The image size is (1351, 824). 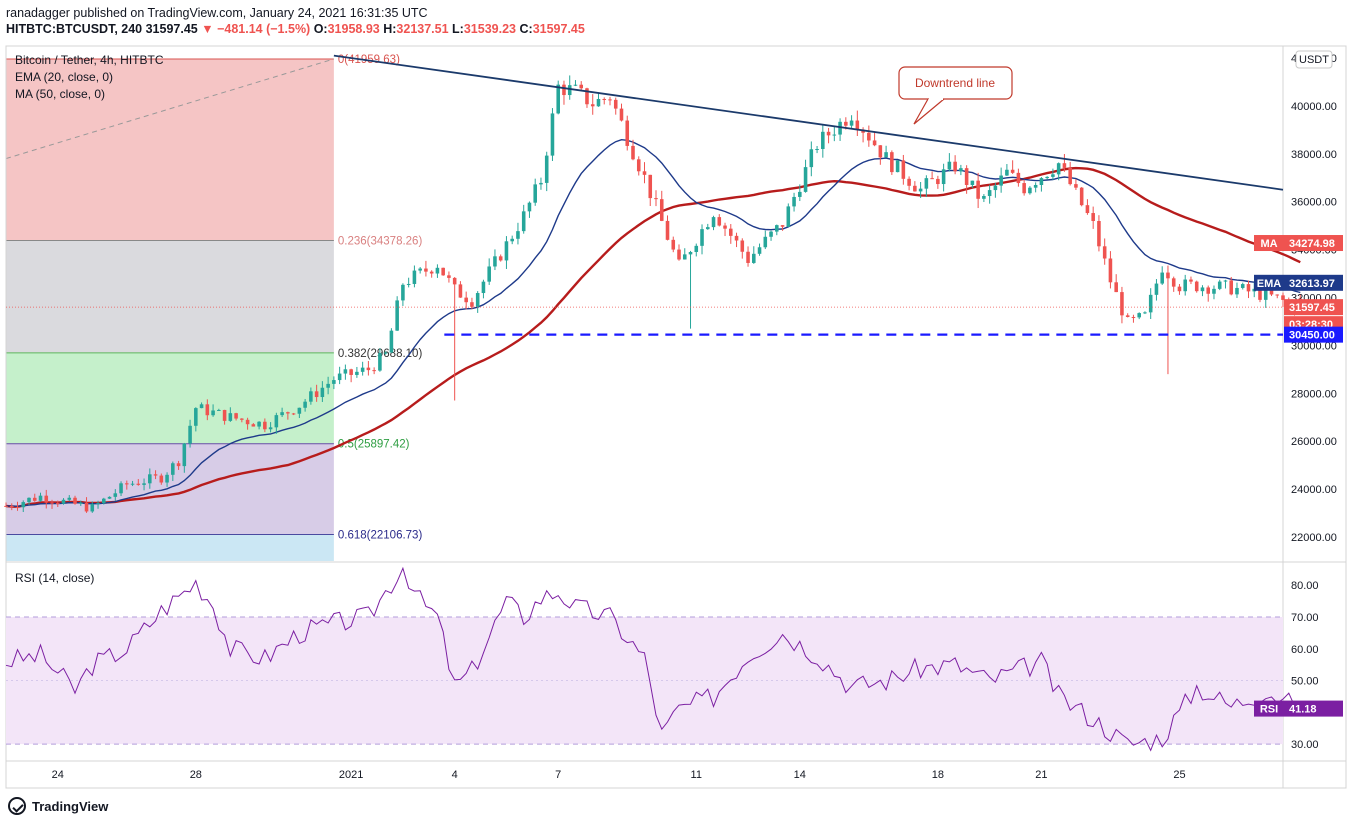 I want to click on usdt-currency-tag: USDT, so click(x=1314, y=59).